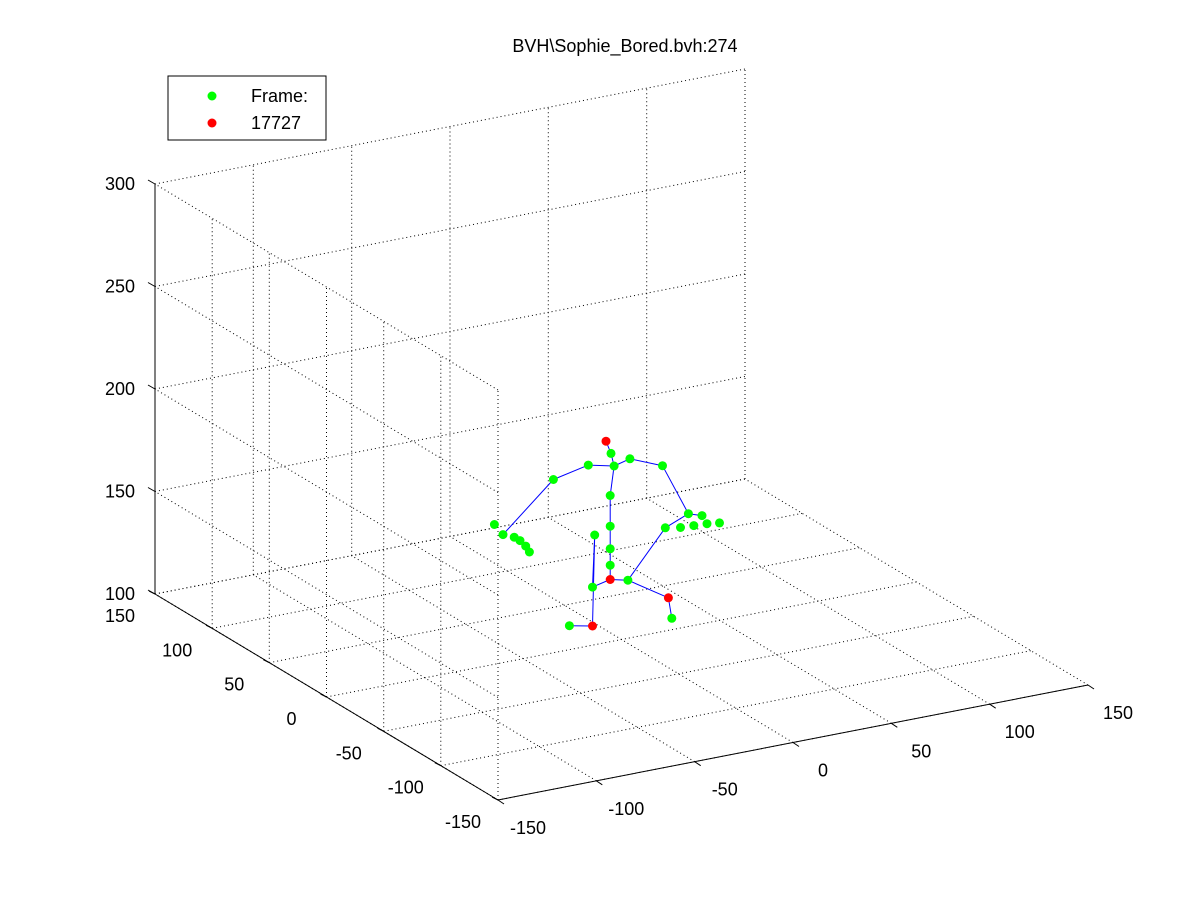 The width and height of the screenshot is (1201, 901). What do you see at coordinates (595, 535) in the screenshot?
I see `joint-left-knee` at bounding box center [595, 535].